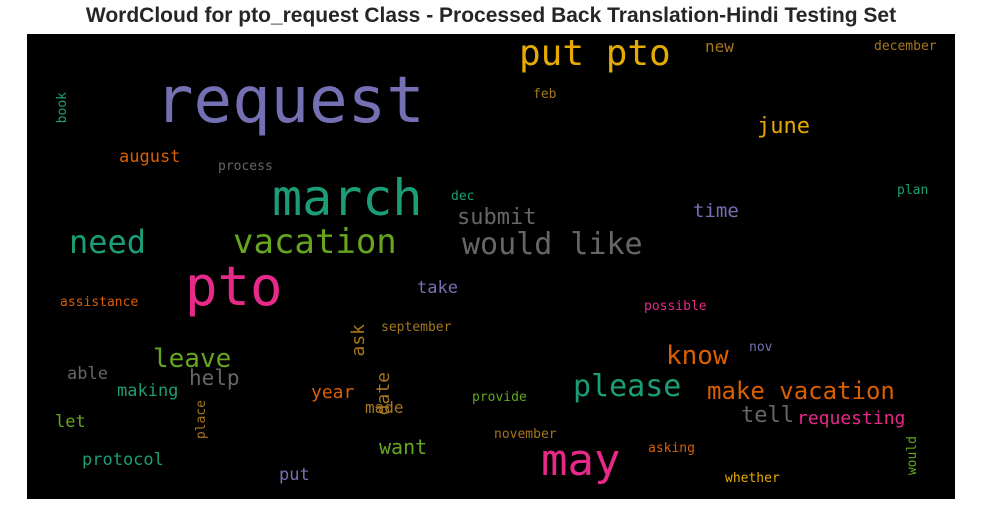  What do you see at coordinates (767, 415) in the screenshot?
I see `word-tell: tell` at bounding box center [767, 415].